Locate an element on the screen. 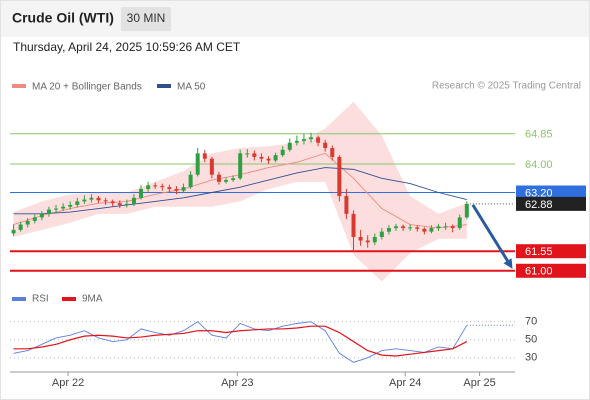 The height and width of the screenshot is (400, 590). level-label: 64.85 is located at coordinates (539, 135).